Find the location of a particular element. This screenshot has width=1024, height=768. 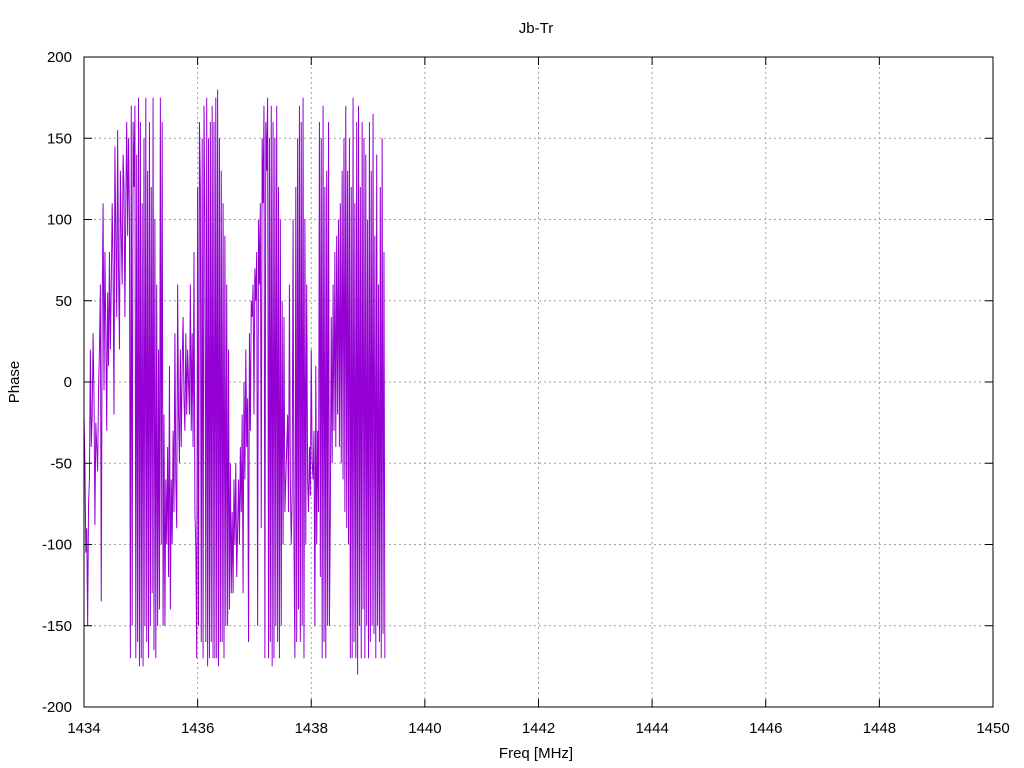

y-tick-label: -100 is located at coordinates (57, 545).